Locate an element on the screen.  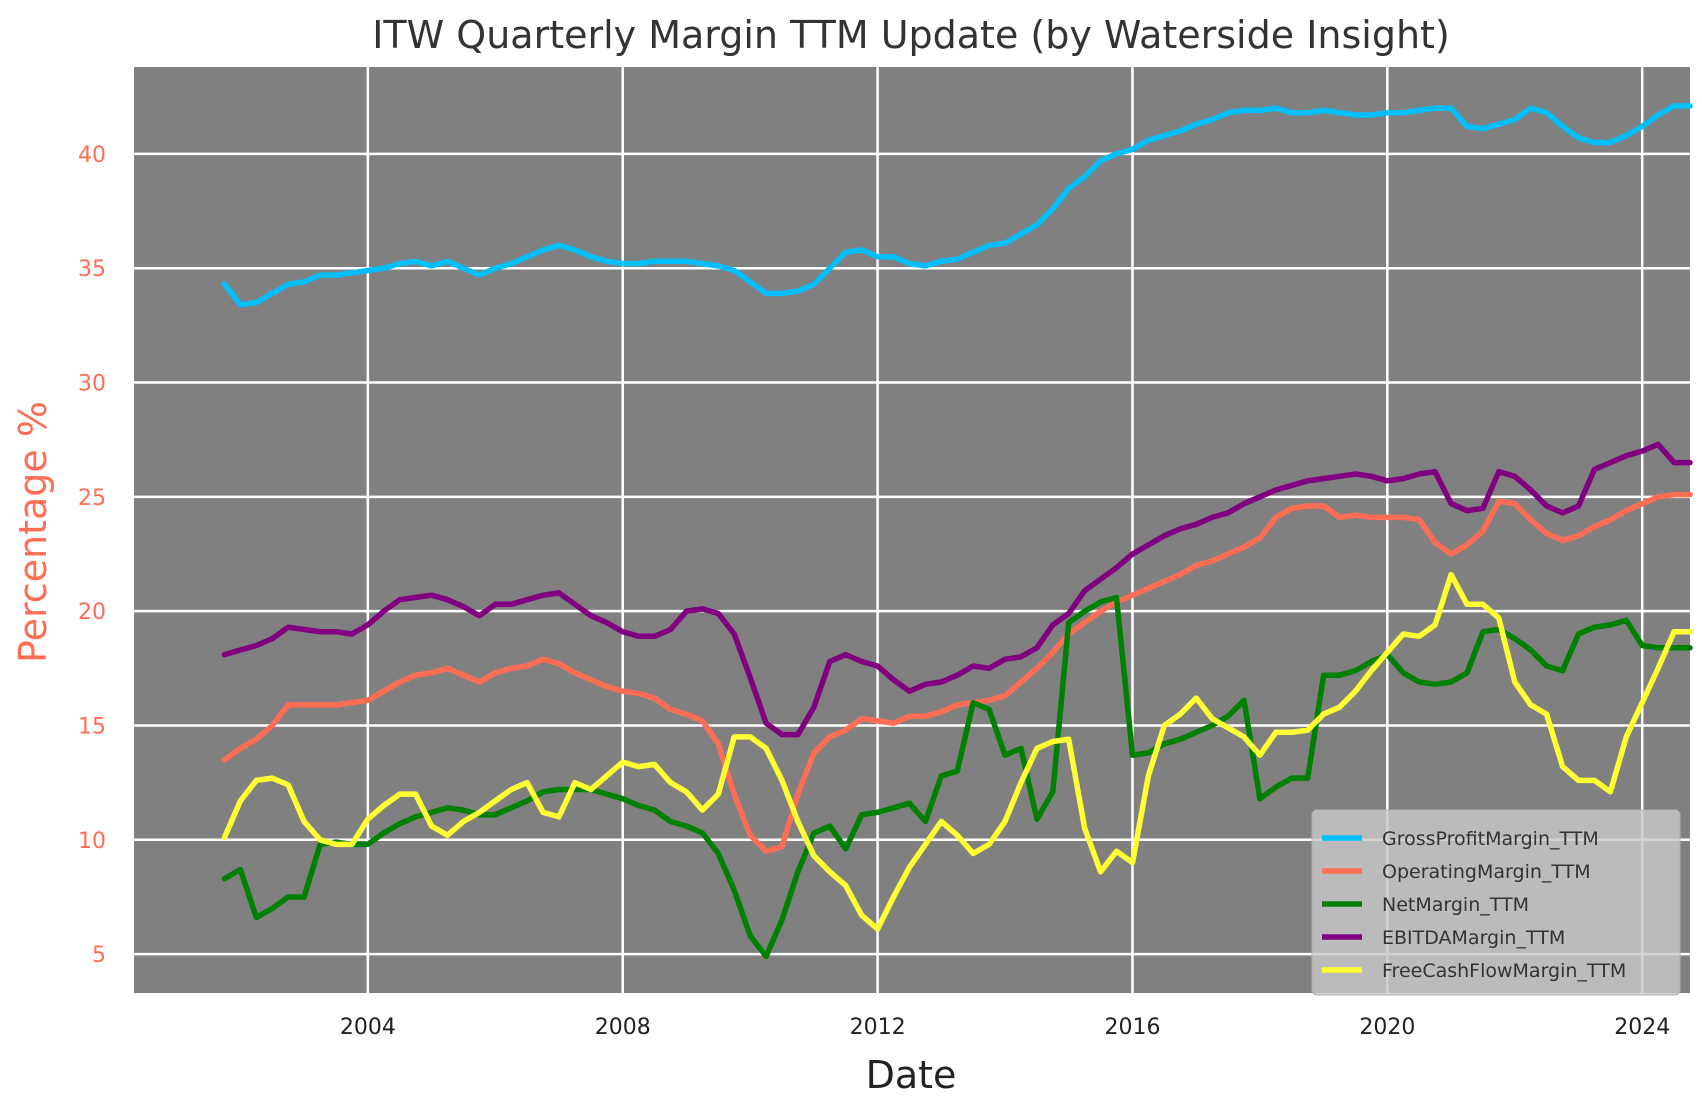
y-tick-15: 15 is located at coordinates (92, 726).